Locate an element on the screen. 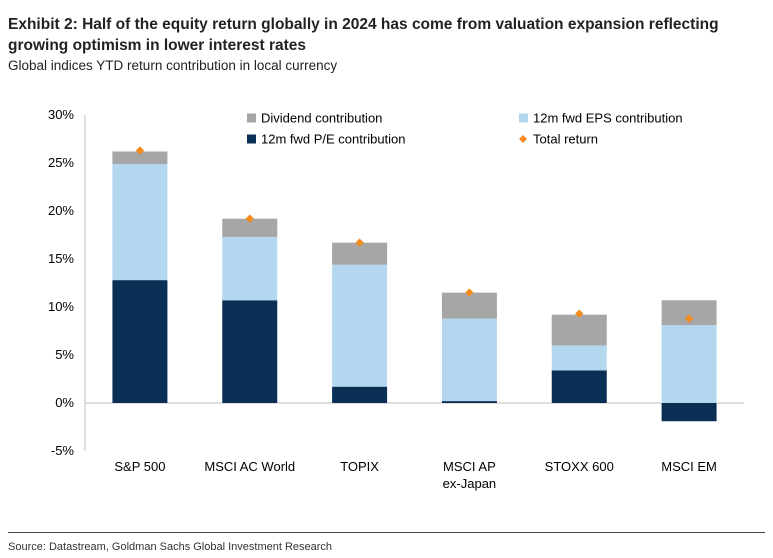 Image resolution: width=773 pixels, height=558 pixels. y-tick-label: 30% is located at coordinates (61, 114).